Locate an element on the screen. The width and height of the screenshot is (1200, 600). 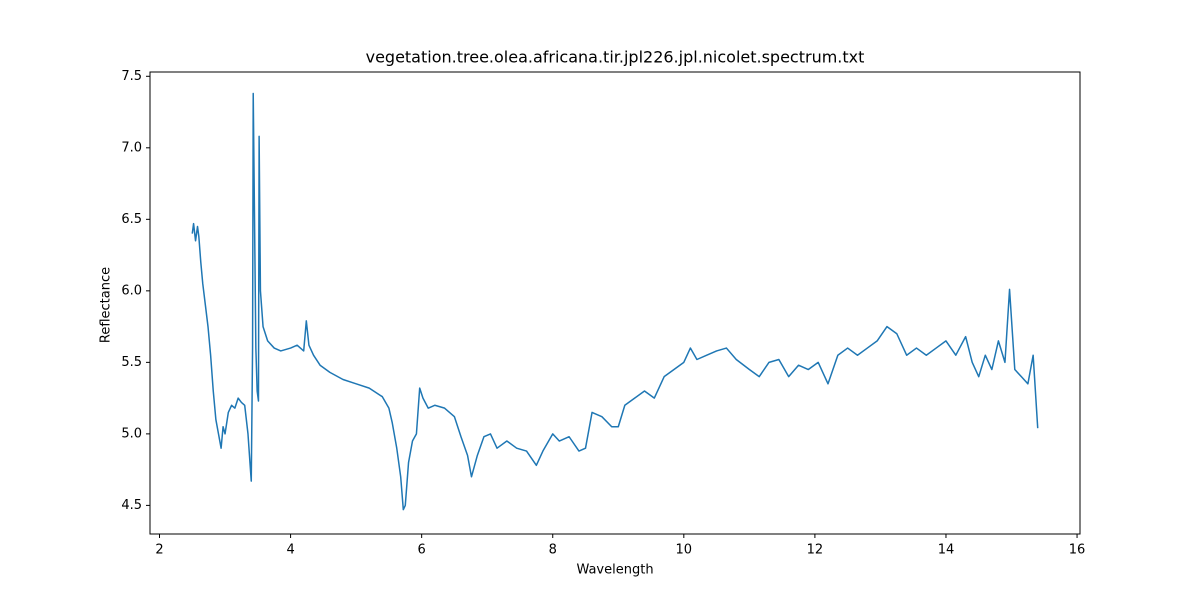
y-tick-label: 7.0 is located at coordinates (131, 147).